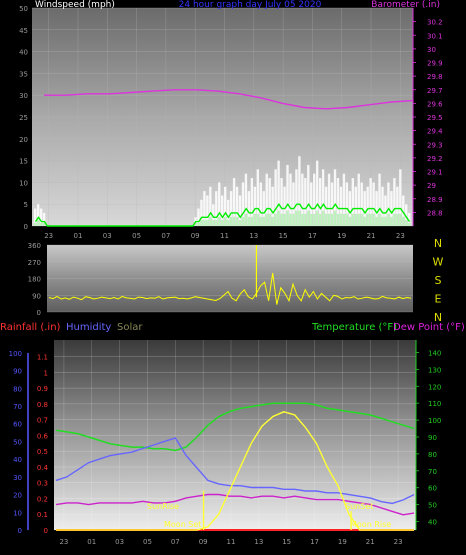 The image size is (466, 555). What do you see at coordinates (371, 236) in the screenshot?
I see `wind-x-tick-label: 21` at bounding box center [371, 236].